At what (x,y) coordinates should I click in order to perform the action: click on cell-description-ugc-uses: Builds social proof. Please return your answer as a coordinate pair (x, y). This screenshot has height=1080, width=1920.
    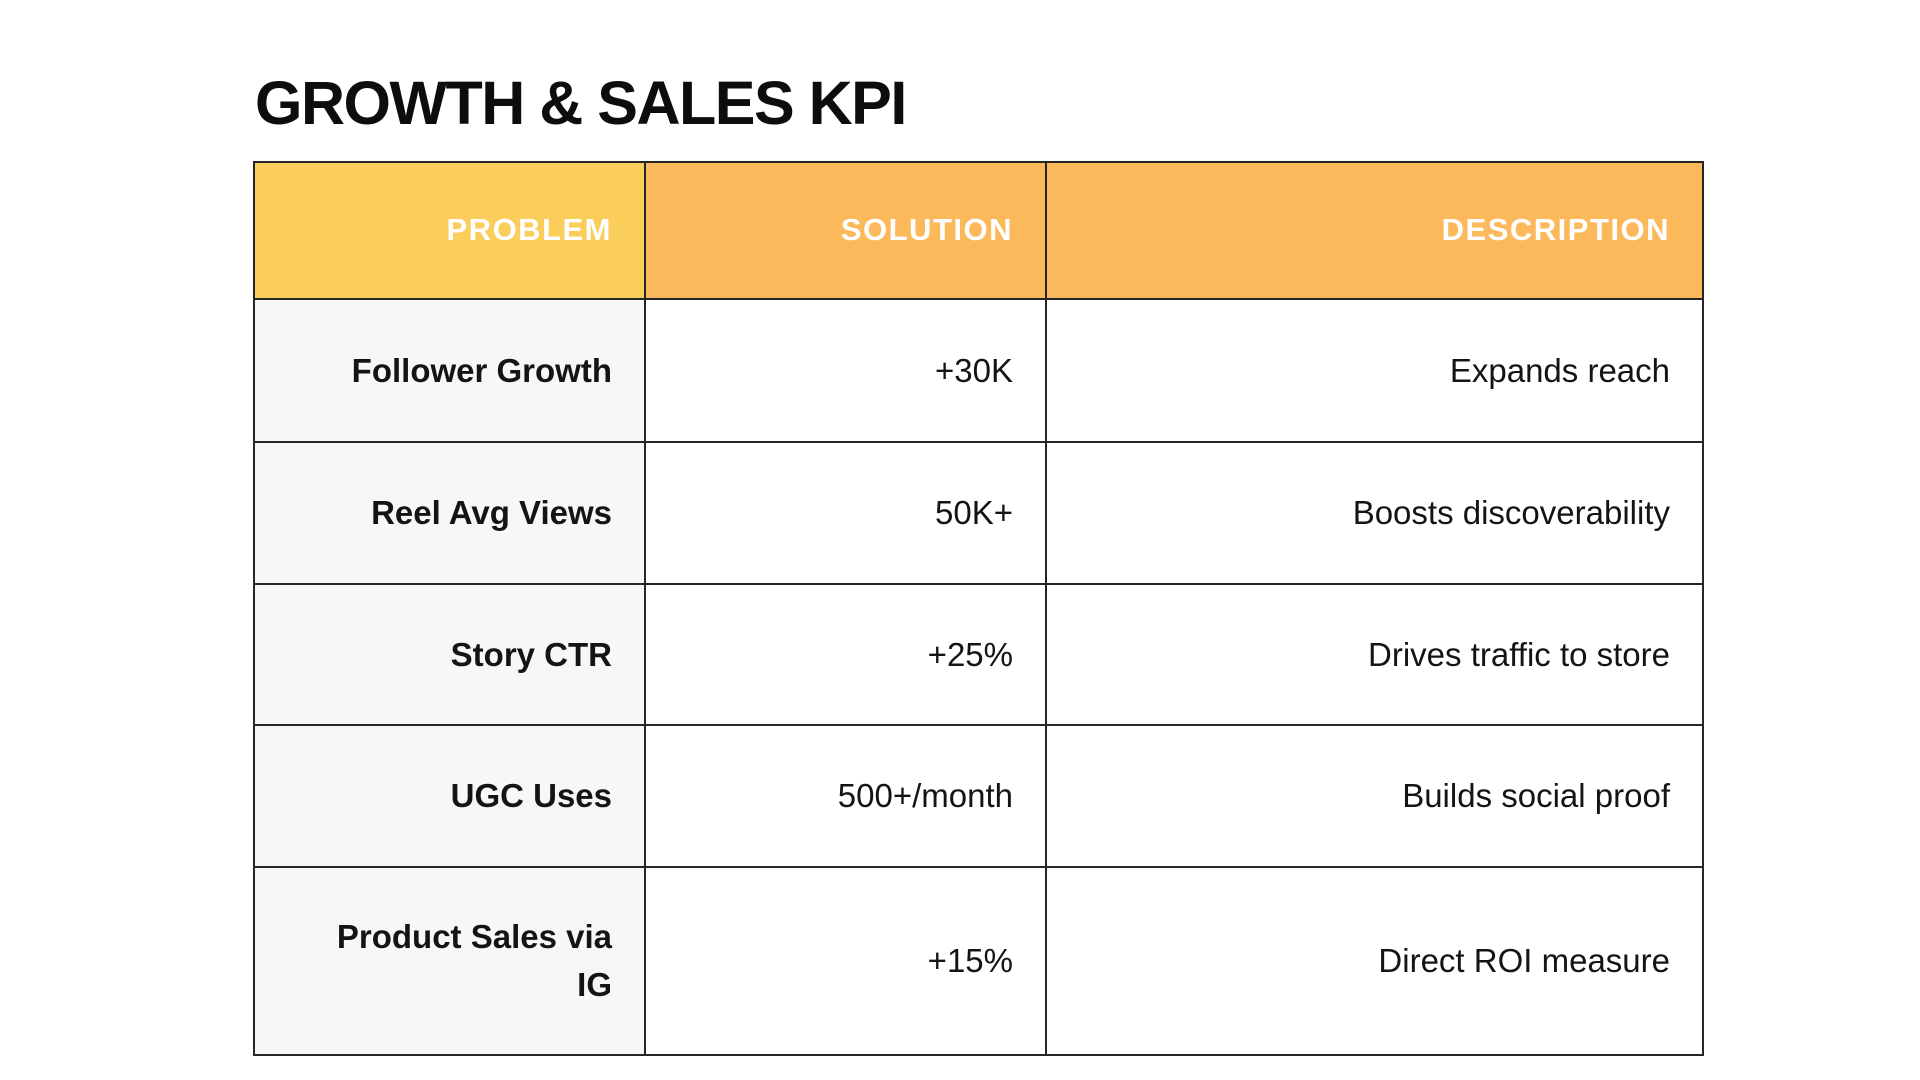
    Looking at the image, I should click on (1373, 795).